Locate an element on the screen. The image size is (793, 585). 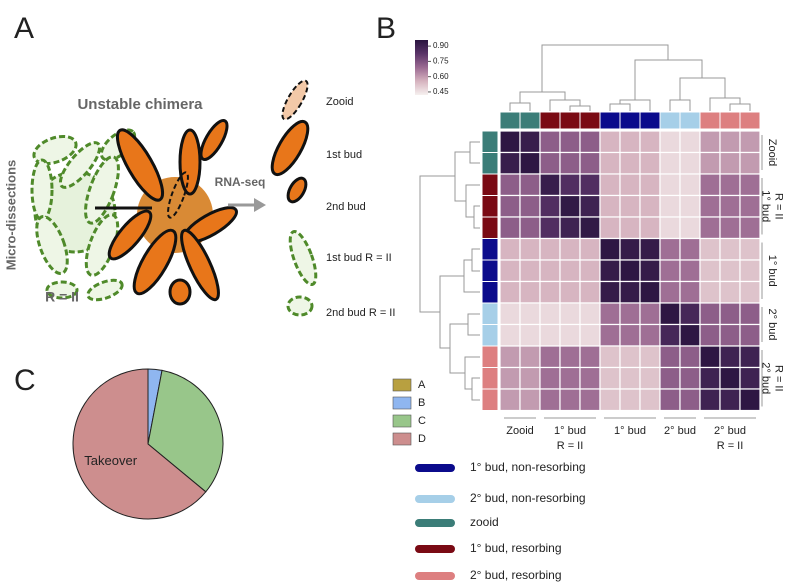
y-group-label: 2° bud is located at coordinates (766, 378).